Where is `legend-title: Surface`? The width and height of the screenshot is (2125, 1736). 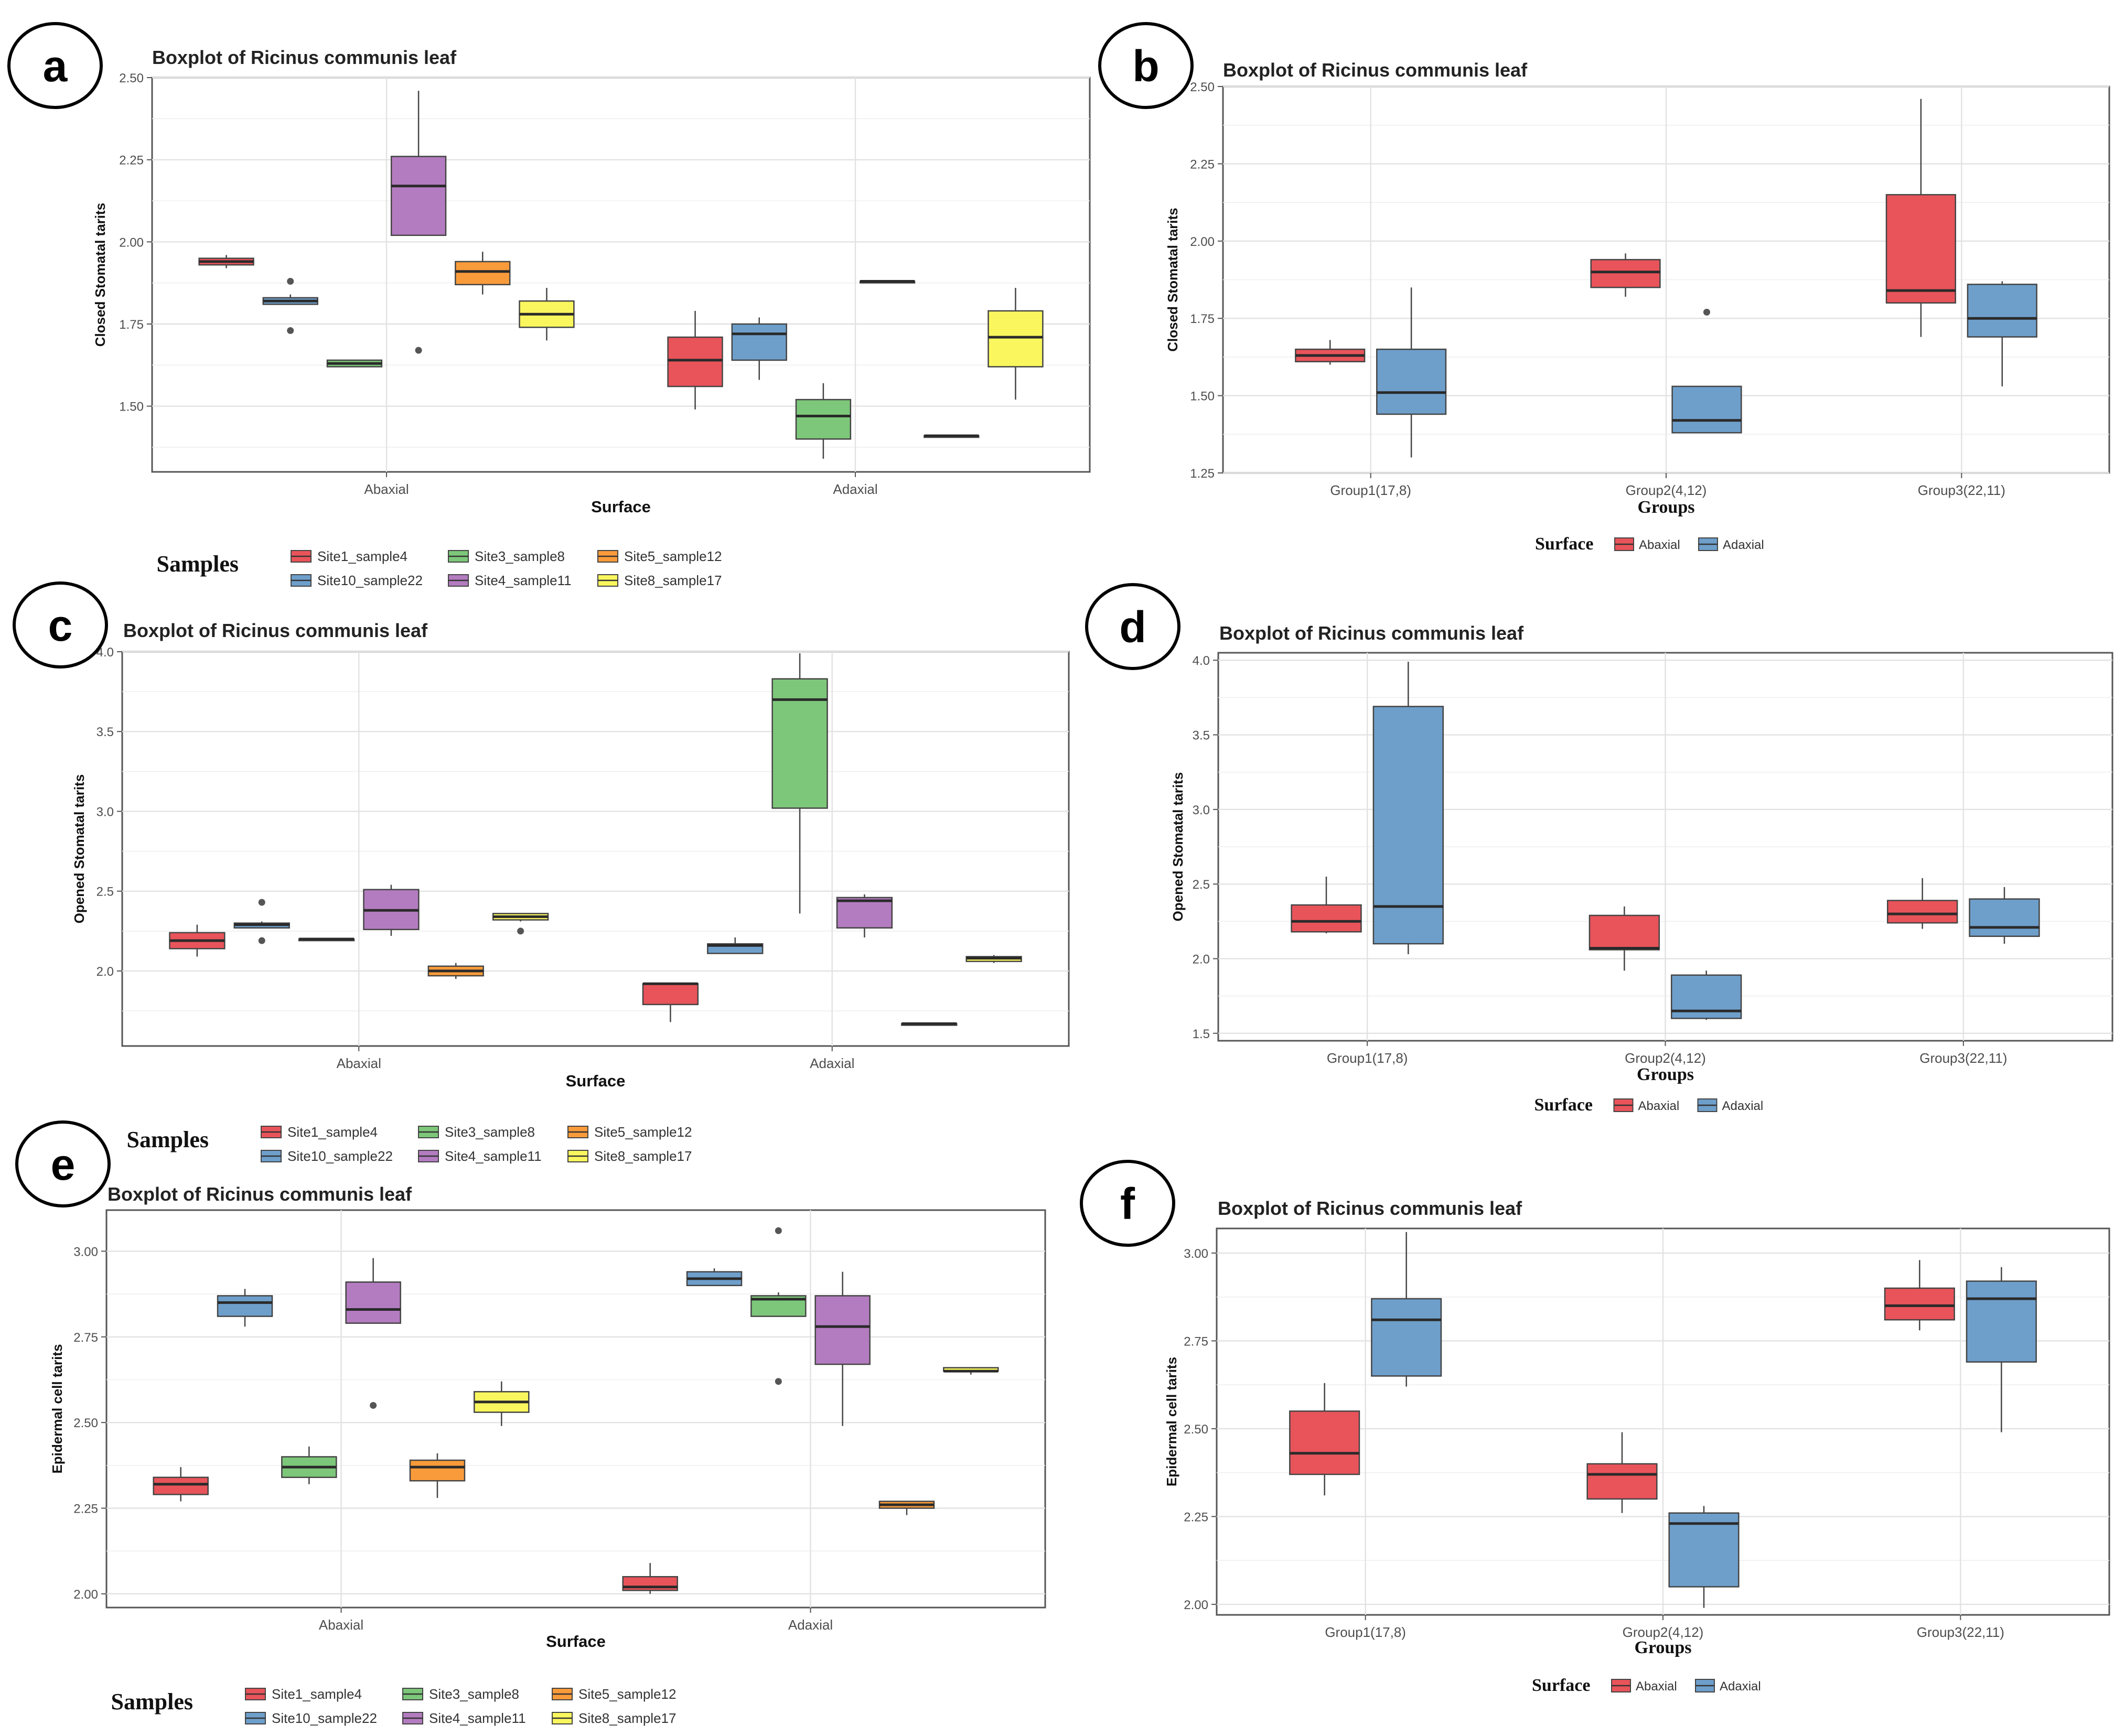 legend-title: Surface is located at coordinates (1561, 1686).